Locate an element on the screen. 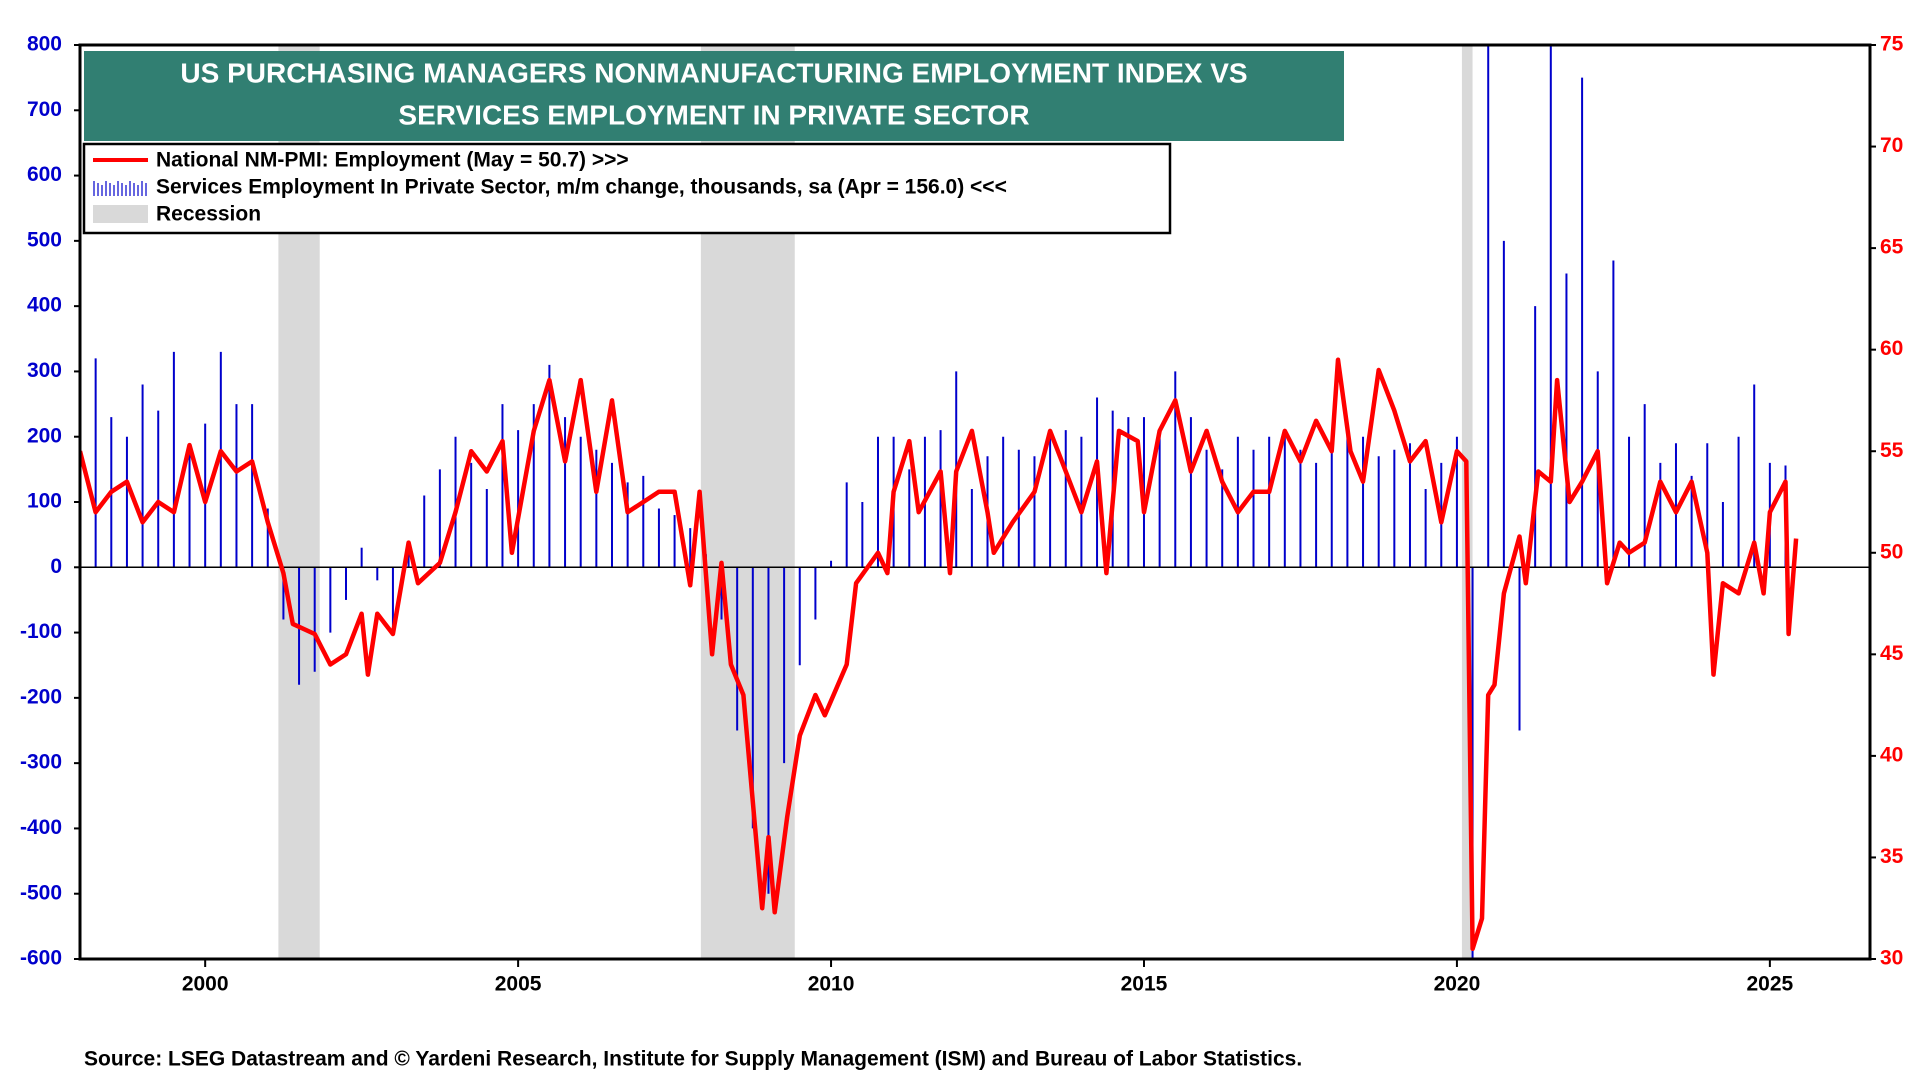 The height and width of the screenshot is (1080, 1920). y2-tick-label: 35 is located at coordinates (1892, 856).